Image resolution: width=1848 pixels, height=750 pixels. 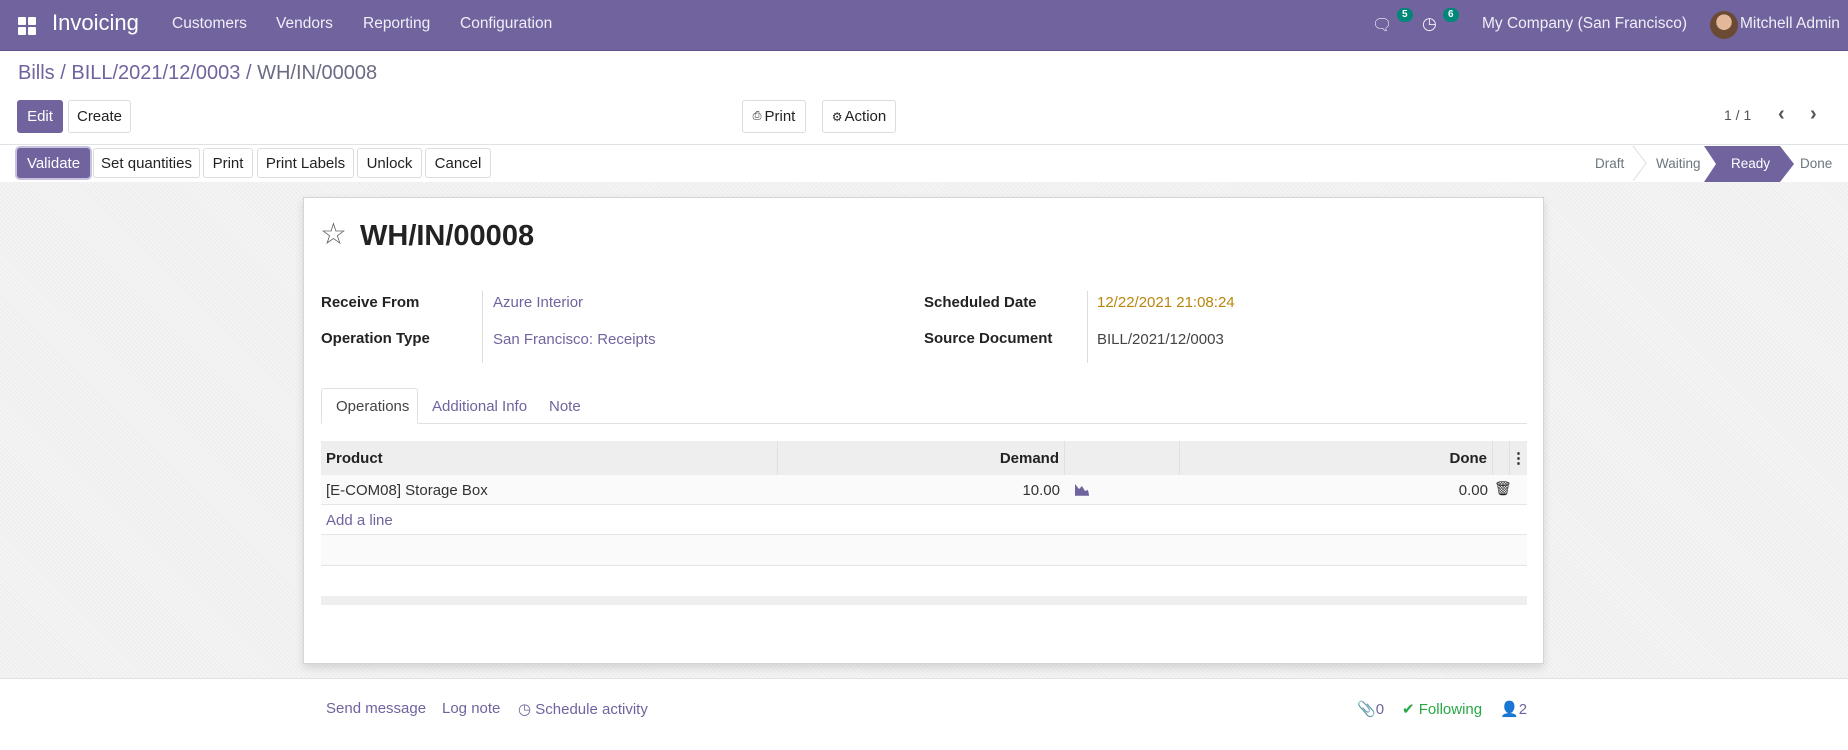 What do you see at coordinates (921, 458) in the screenshot?
I see `column-demand: Demand` at bounding box center [921, 458].